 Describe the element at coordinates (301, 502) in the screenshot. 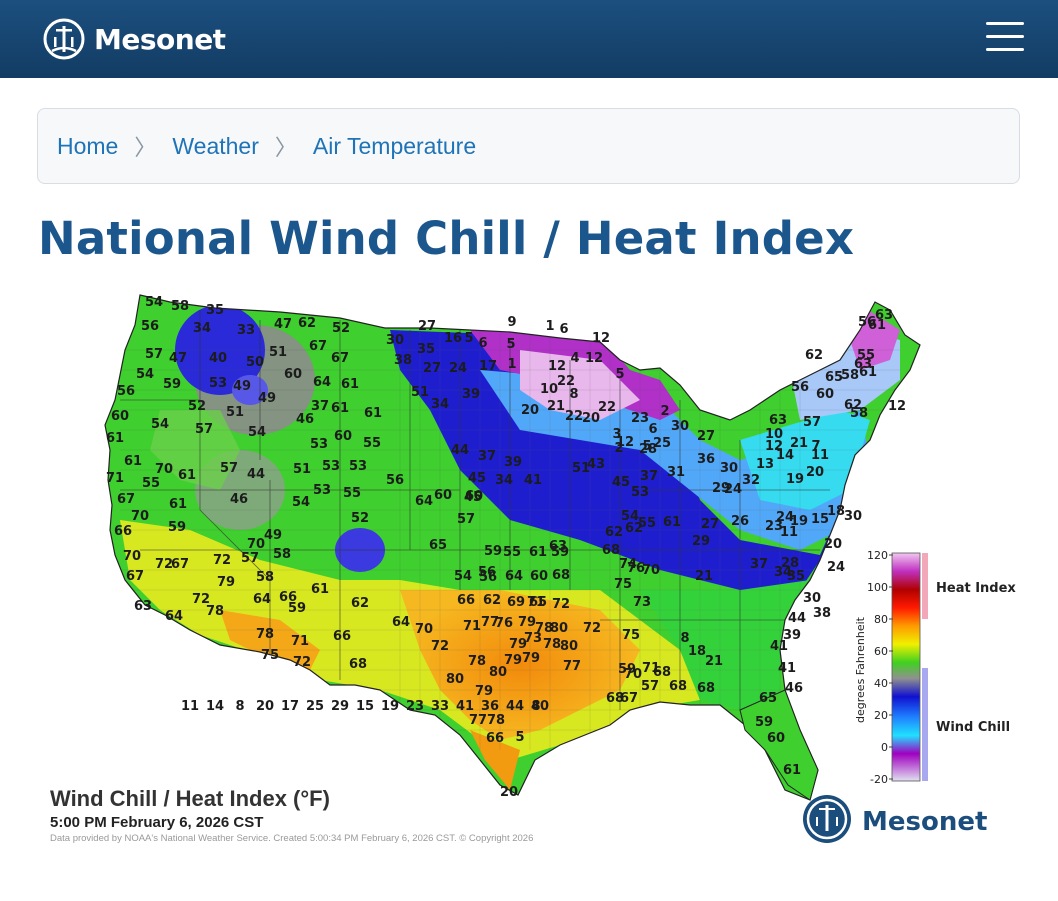

I see `station-value: 54` at that location.